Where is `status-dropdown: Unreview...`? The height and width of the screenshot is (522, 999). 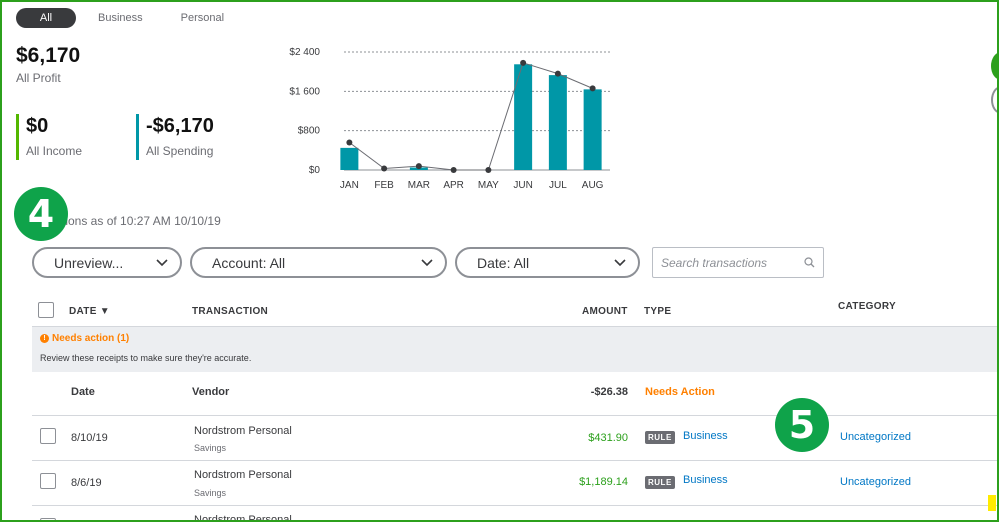
status-dropdown: Unreview... is located at coordinates (107, 262).